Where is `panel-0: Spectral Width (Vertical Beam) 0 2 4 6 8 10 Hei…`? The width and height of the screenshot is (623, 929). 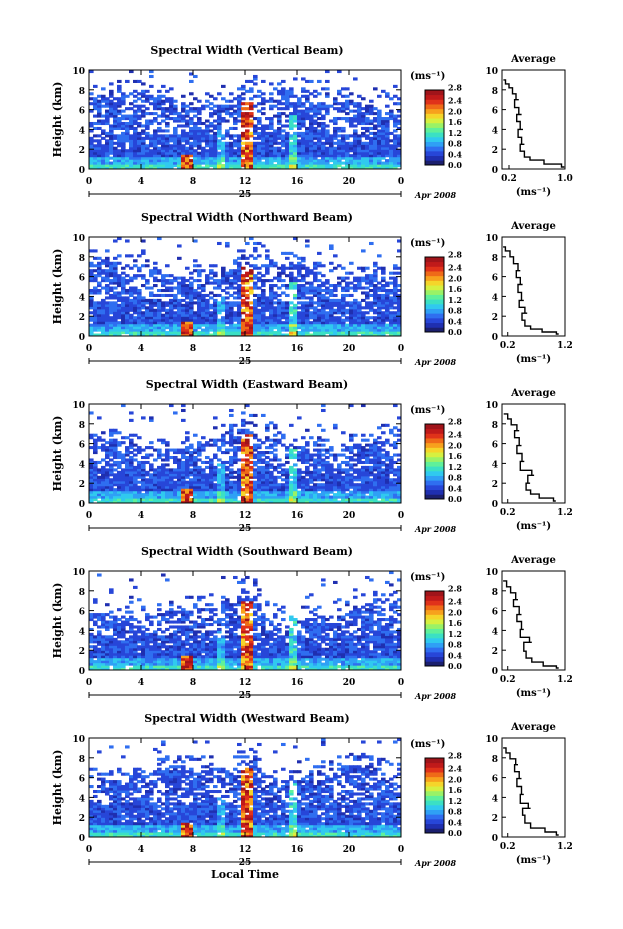
panel-0: Spectral Width (Vertical Beam) 0 2 4 6 8 10 Hei… is located at coordinates (312, 122).